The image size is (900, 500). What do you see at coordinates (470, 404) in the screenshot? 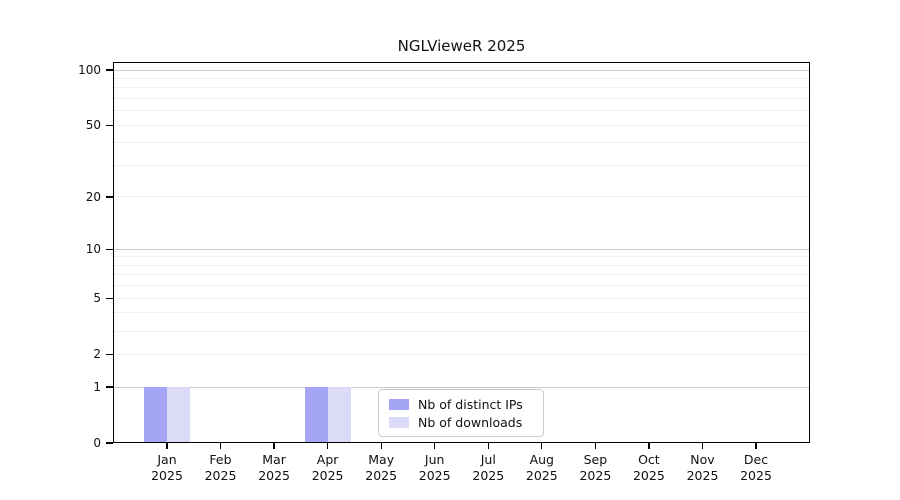
I see `legend-label-distinct-ips: Nb of distinct IPs` at bounding box center [470, 404].